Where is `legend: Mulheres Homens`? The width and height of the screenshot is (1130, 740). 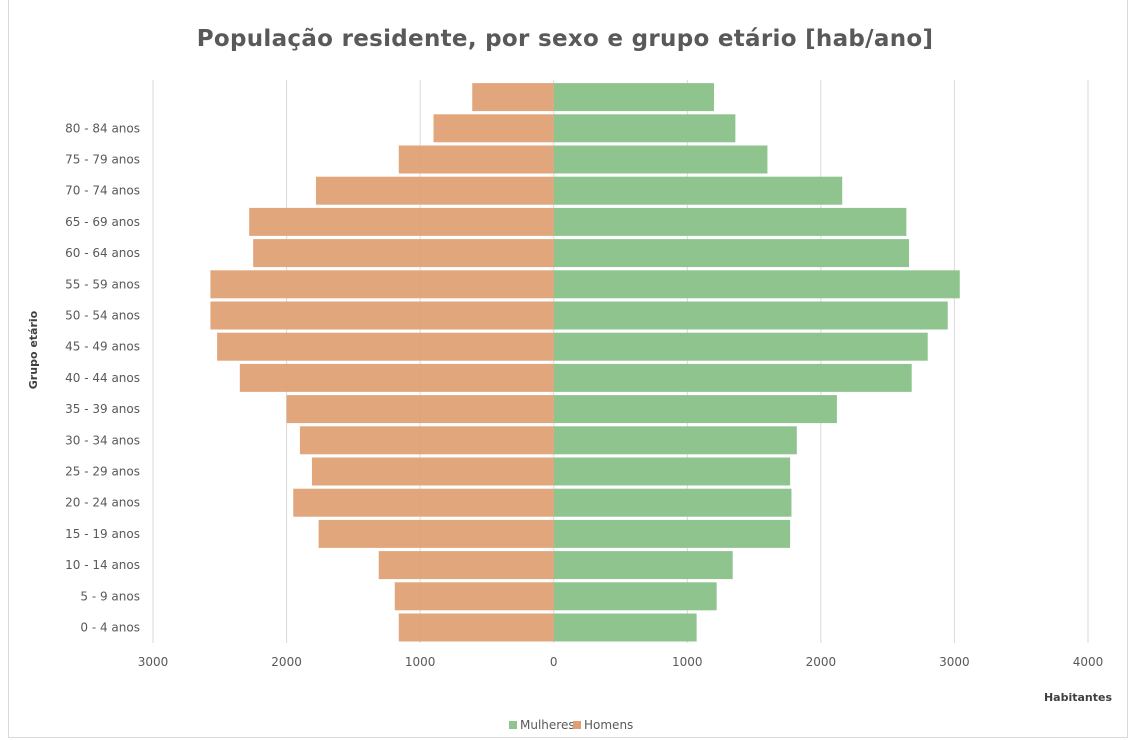
legend: Mulheres Homens is located at coordinates (571, 725).